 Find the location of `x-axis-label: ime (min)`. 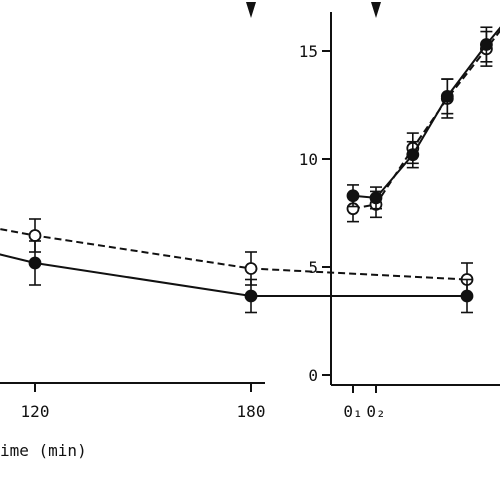

x-axis-label: ime (min) is located at coordinates (43, 450).